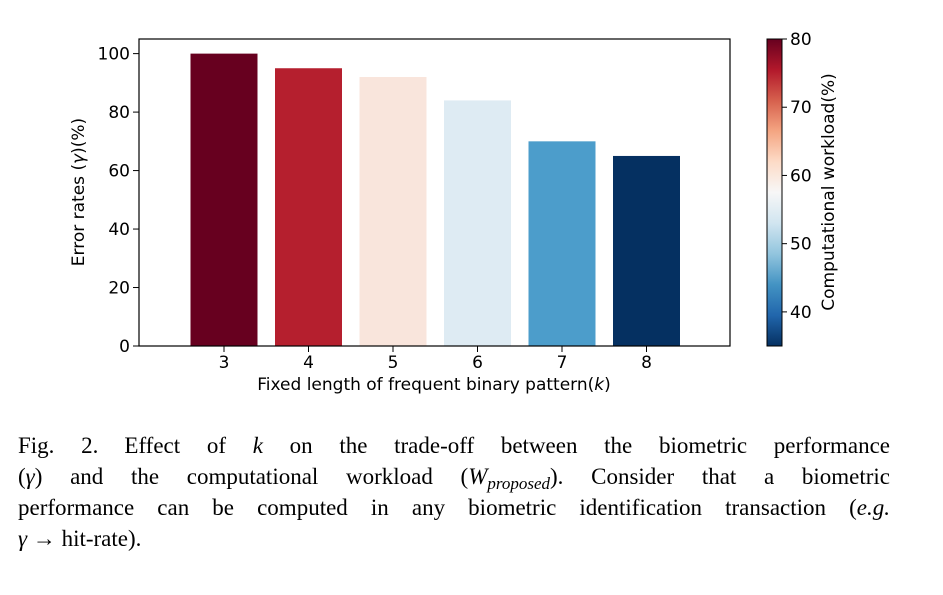 This screenshot has height=595, width=943. Describe the element at coordinates (801, 176) in the screenshot. I see `colorbar-tick-label: 60` at that location.